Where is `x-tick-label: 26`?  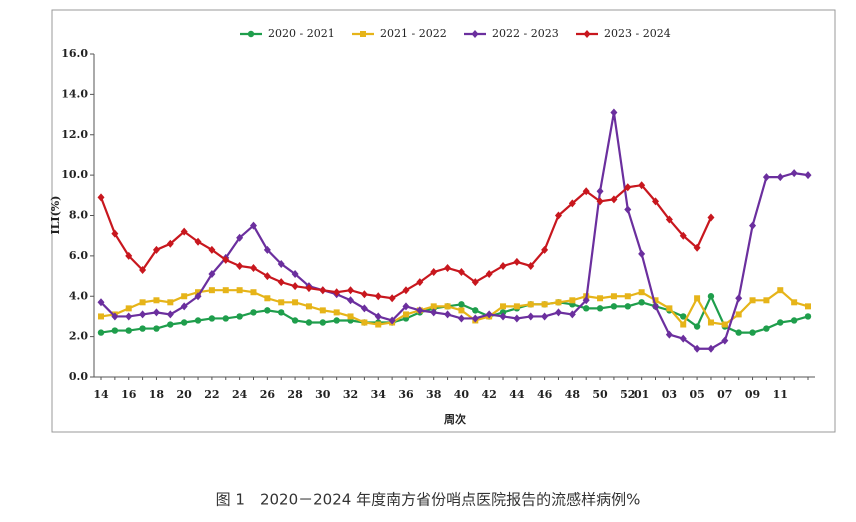 x-tick-label: 26 is located at coordinates (268, 394).